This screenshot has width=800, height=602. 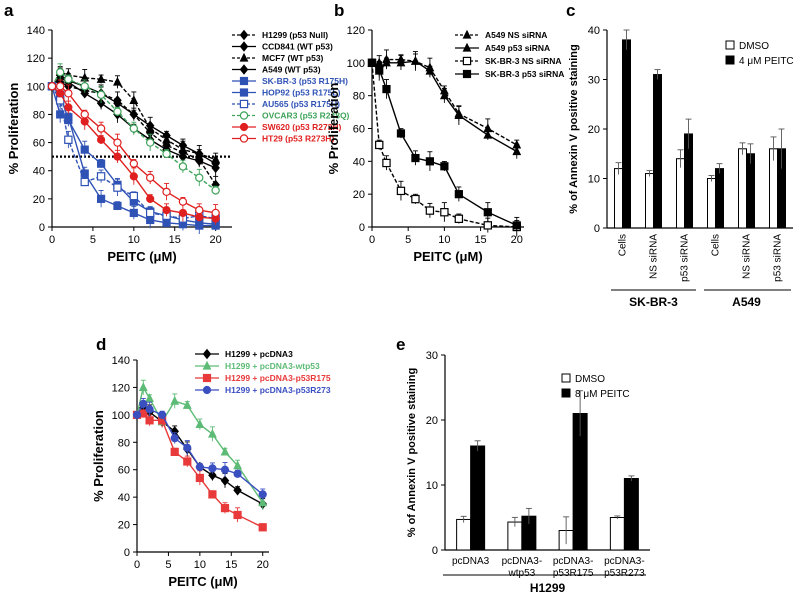 I want to click on category-label-line: p53R175, so click(x=573, y=573).